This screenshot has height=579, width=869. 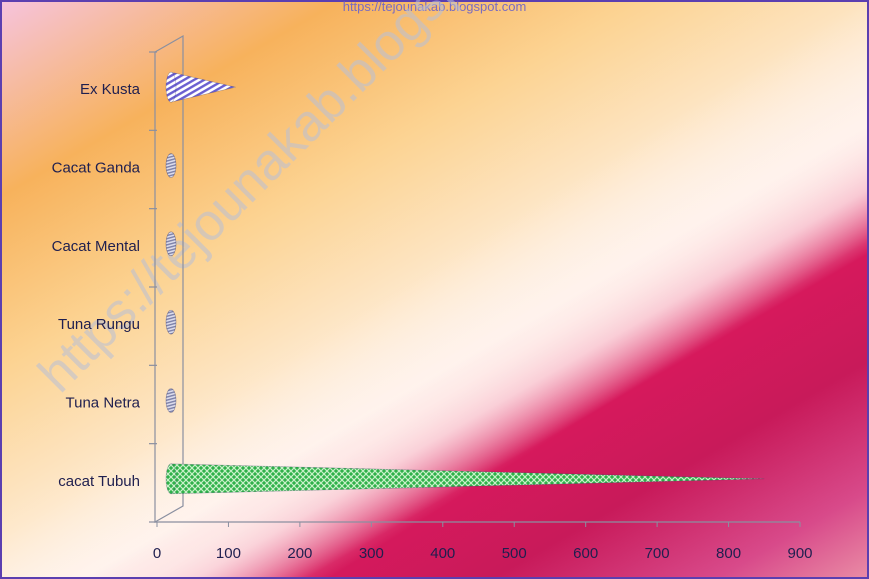 I want to click on x-tick-label: 200, so click(x=299, y=553).